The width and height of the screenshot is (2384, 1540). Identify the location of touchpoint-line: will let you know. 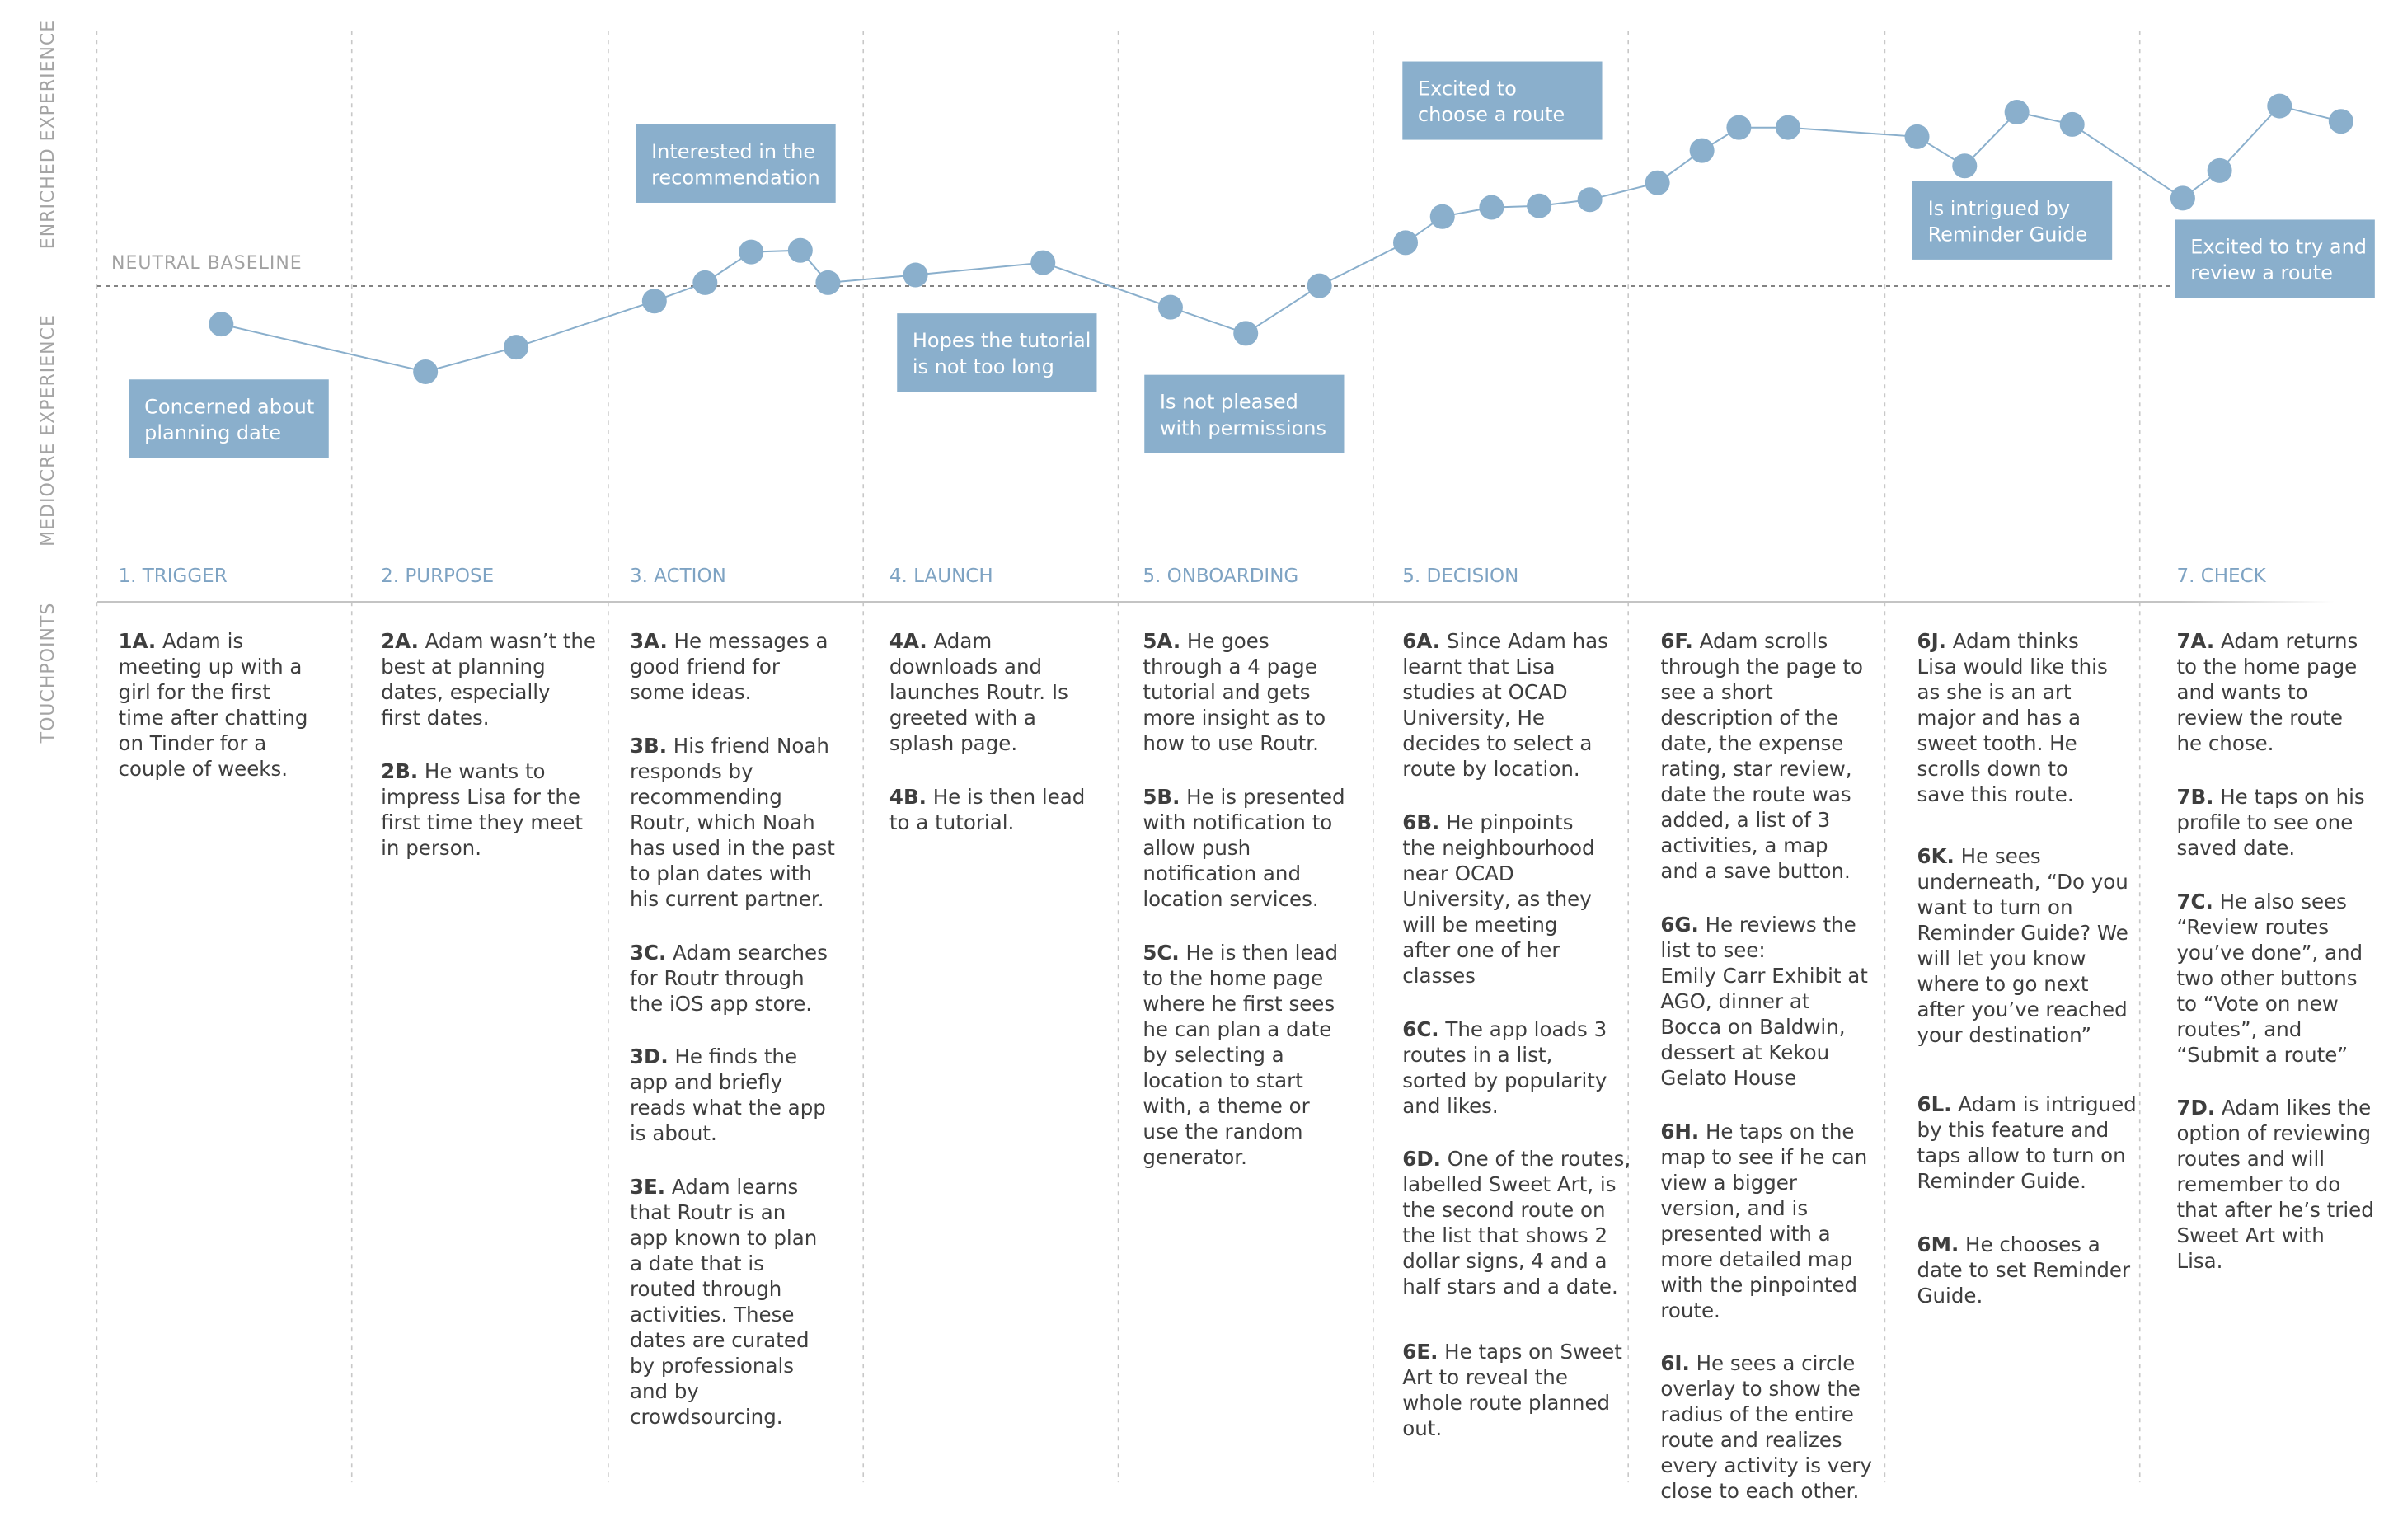
(2002, 958).